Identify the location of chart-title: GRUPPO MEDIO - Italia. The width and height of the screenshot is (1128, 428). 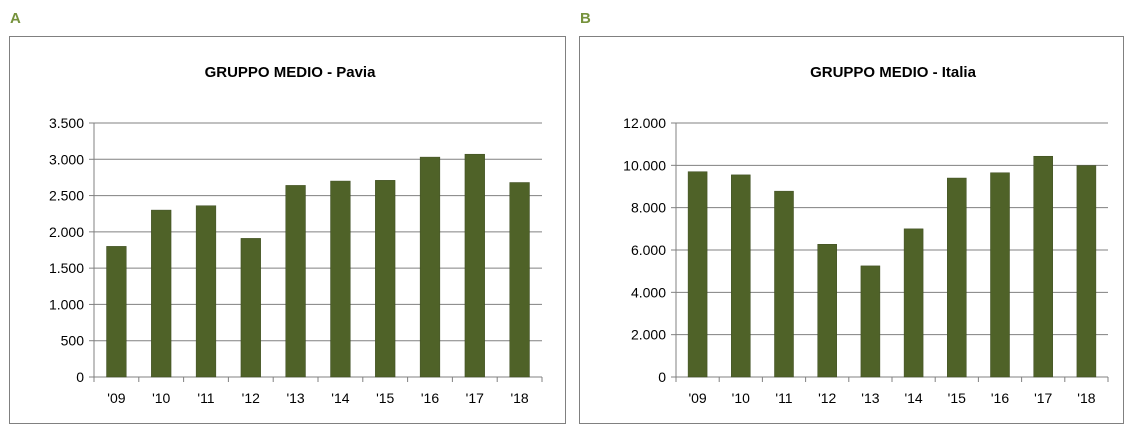
(893, 72).